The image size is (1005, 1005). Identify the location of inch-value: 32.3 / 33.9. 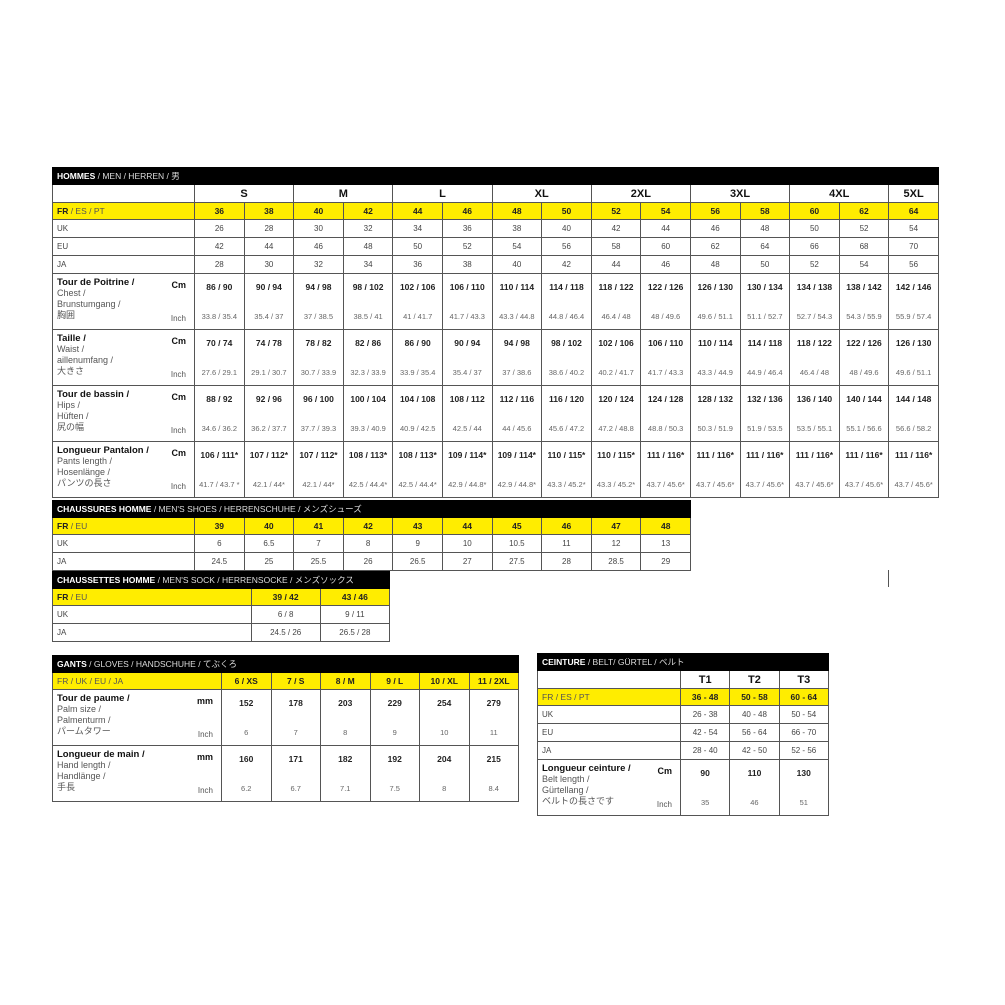
(368, 372).